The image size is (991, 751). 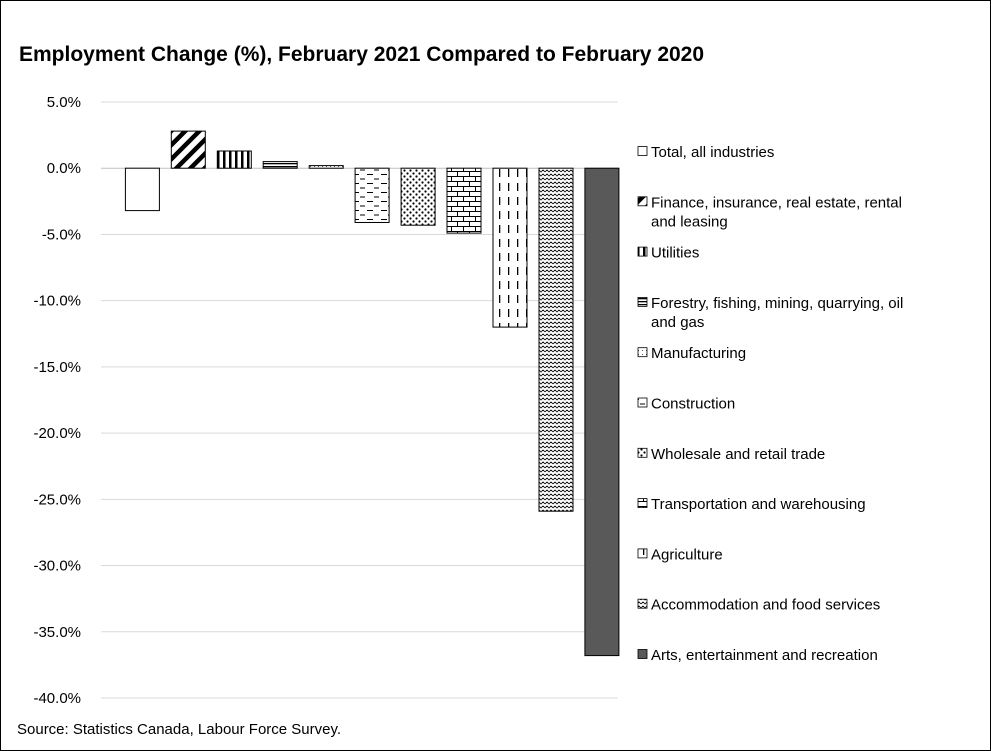 I want to click on legend-label: Total, all industries, so click(x=712, y=152).